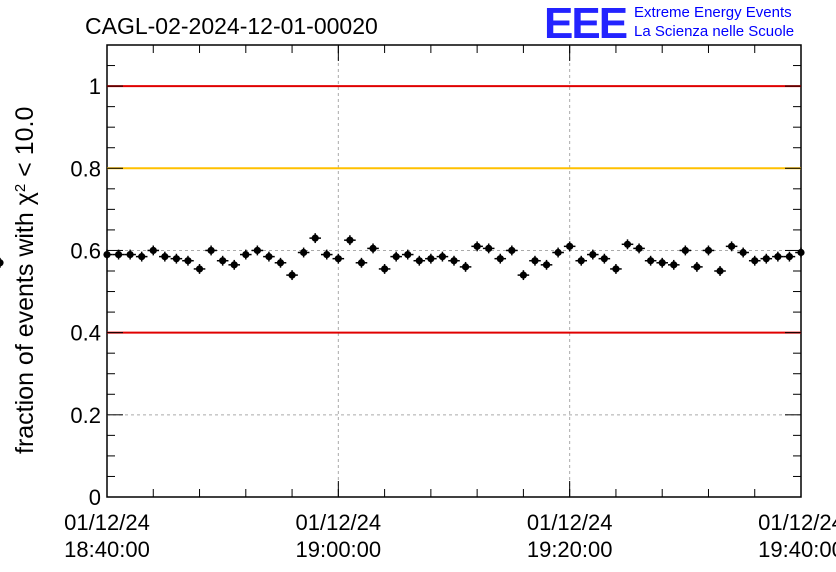 The image size is (836, 572). Describe the element at coordinates (85, 333) in the screenshot. I see `y-tick-label: 0.4` at that location.